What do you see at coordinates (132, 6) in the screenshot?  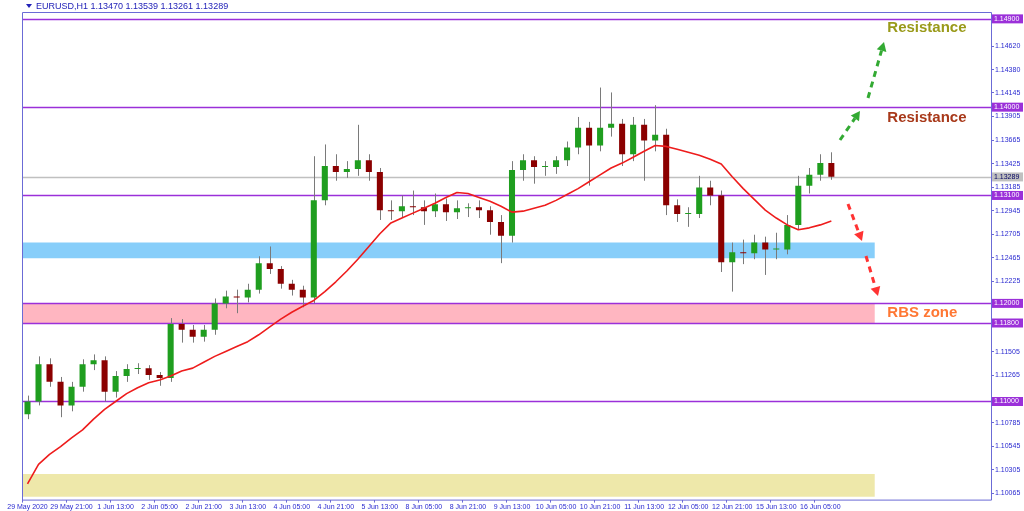 I see `chart-title: EURUSD,H1 1.13470 1.13539 1.13261 1.13289` at bounding box center [132, 6].